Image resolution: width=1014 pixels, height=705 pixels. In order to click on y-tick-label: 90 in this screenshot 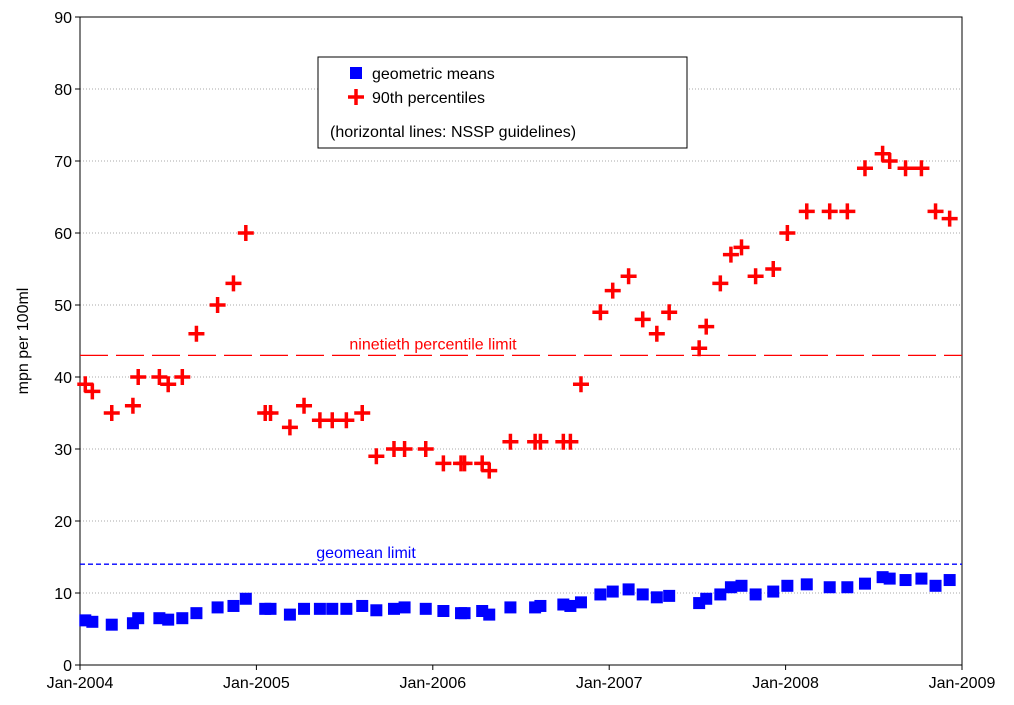, I will do `click(63, 18)`.